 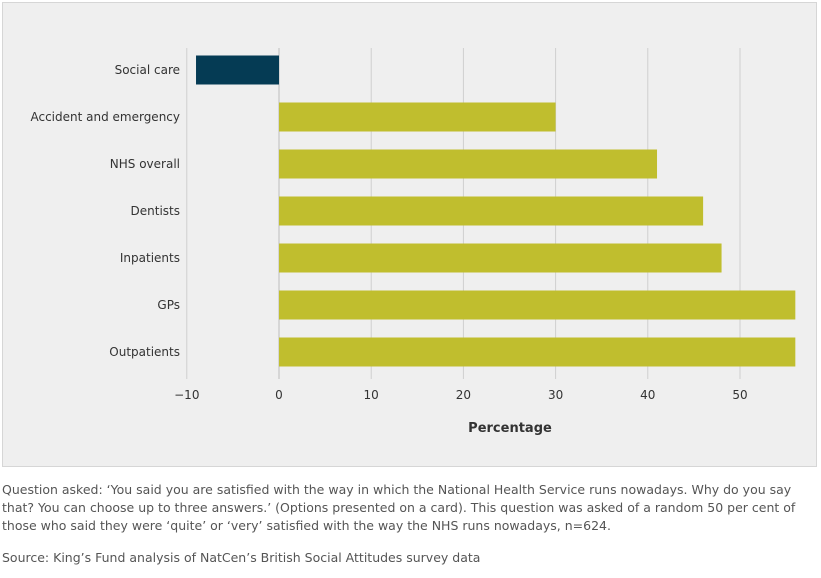 What do you see at coordinates (647, 395) in the screenshot?
I see `x-tick-label-5: 40` at bounding box center [647, 395].